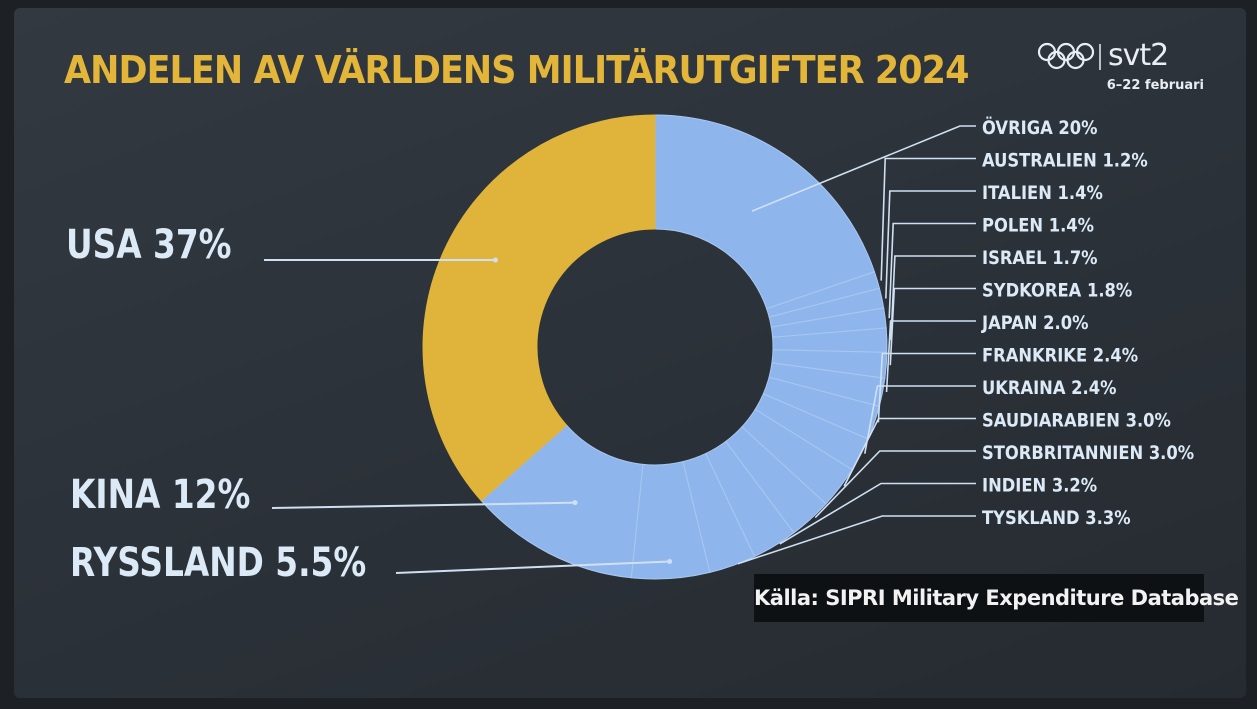 Image resolution: width=1257 pixels, height=709 pixels. What do you see at coordinates (863, 168) in the screenshot?
I see `leader-line-ovriga` at bounding box center [863, 168].